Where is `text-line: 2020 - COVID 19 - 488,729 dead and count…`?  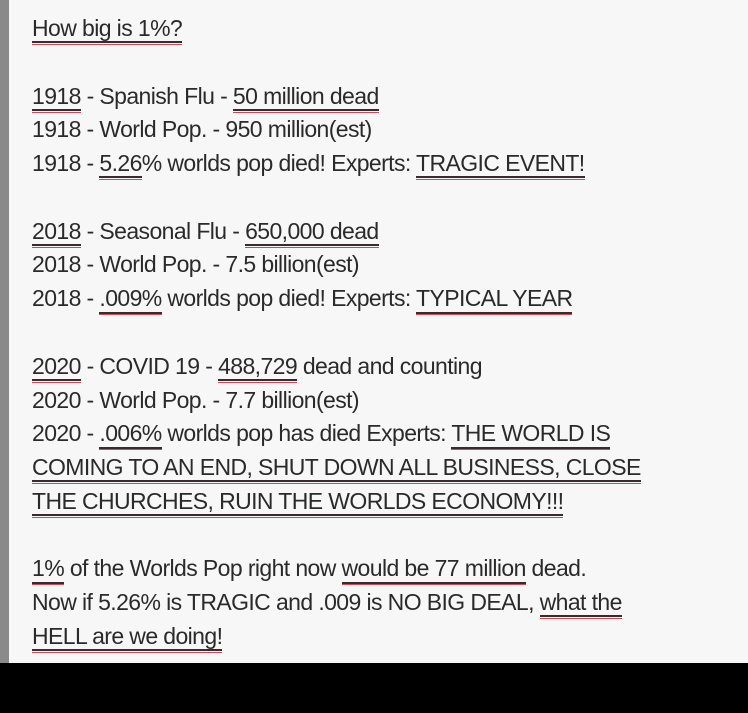 text-line: 2020 - COVID 19 - 488,729 dead and count… is located at coordinates (336, 367).